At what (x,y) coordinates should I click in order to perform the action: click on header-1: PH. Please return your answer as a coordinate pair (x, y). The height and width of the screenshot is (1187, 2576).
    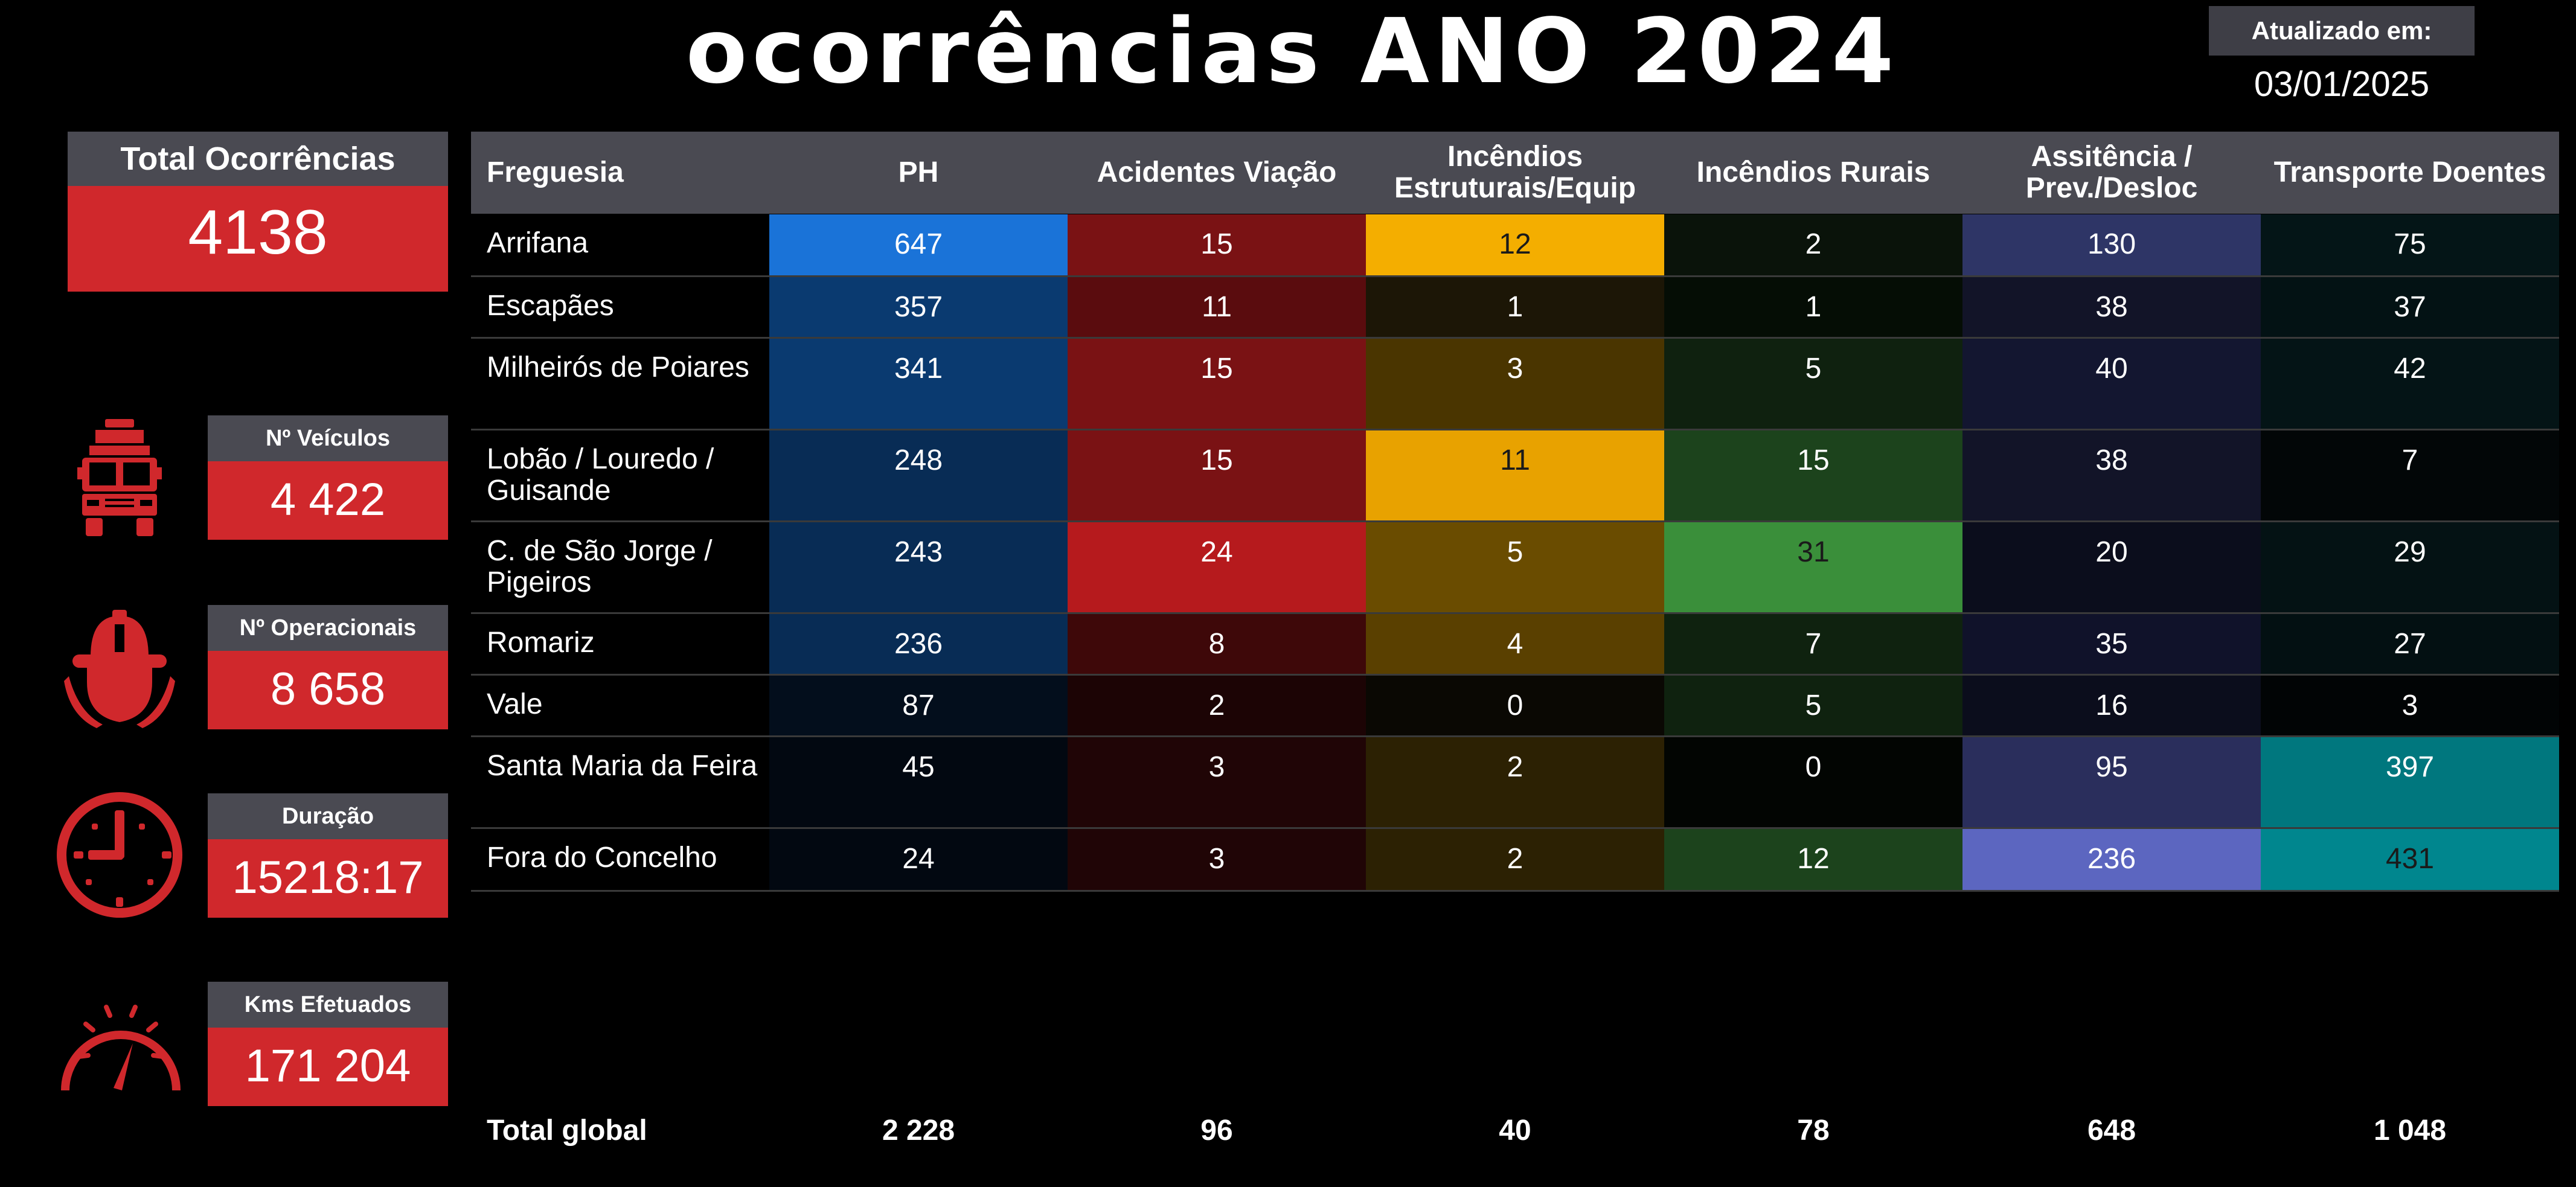
    Looking at the image, I should click on (918, 173).